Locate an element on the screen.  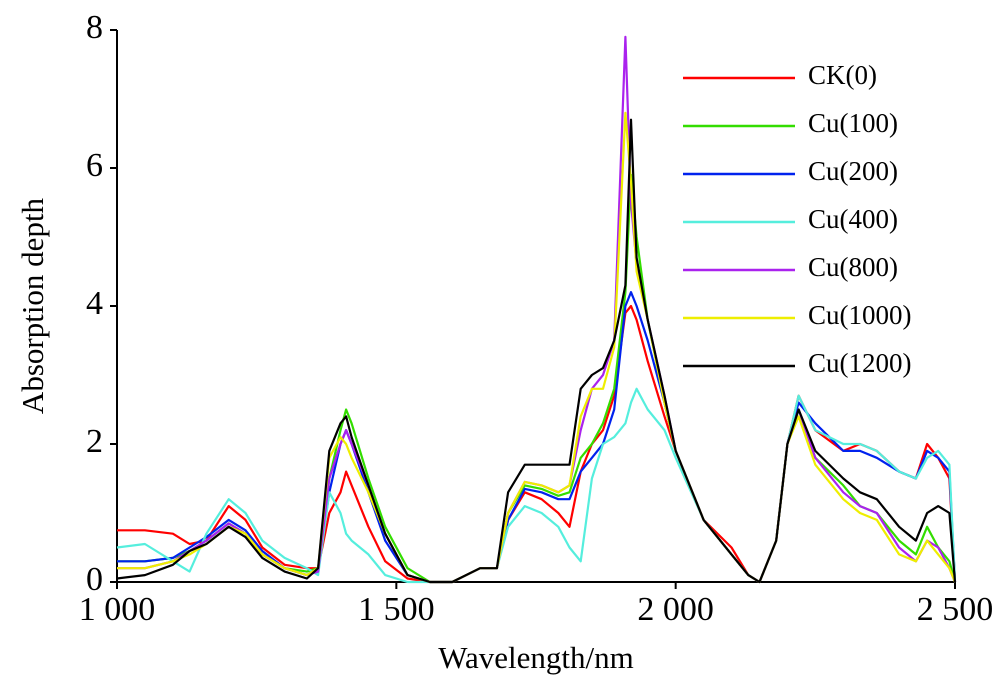
x-tick-label: 1 500 is located at coordinates (396, 609).